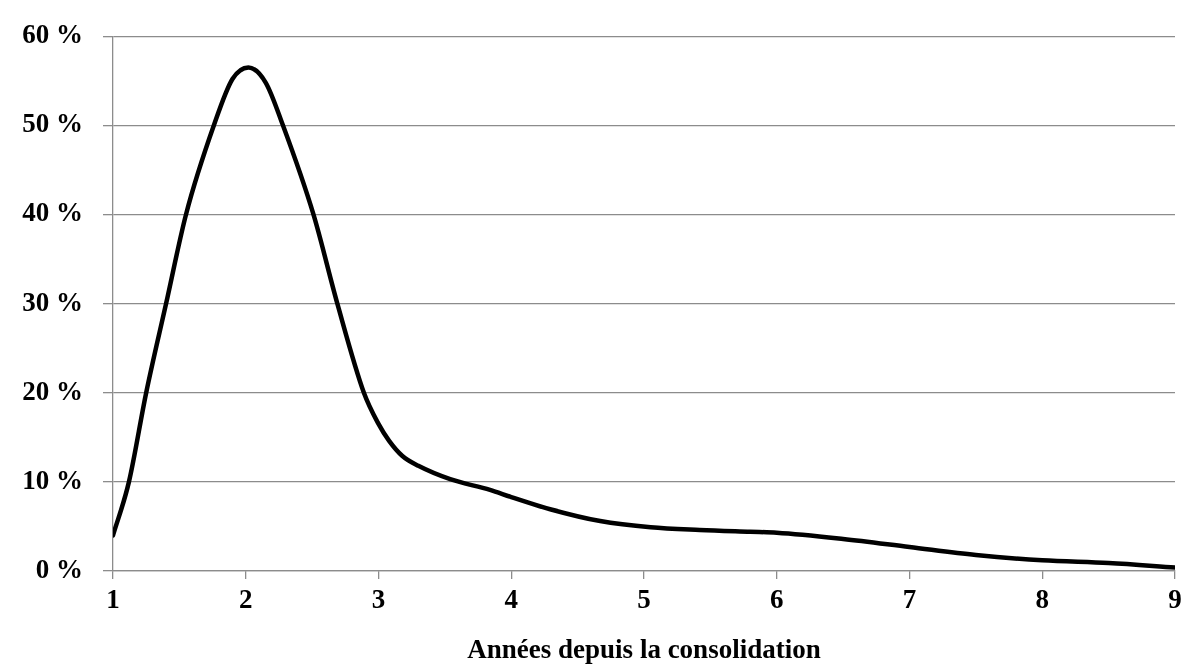 This screenshot has width=1188, height=671. Describe the element at coordinates (644, 599) in the screenshot. I see `x-tick-label: 5` at that location.